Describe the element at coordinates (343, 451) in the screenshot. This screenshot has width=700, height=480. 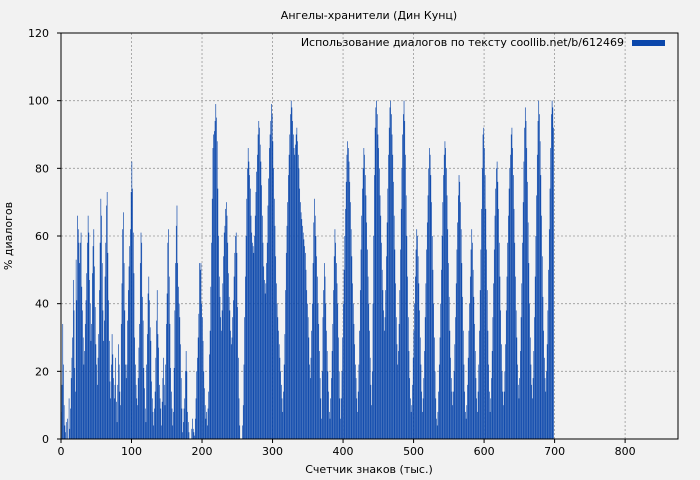
I see `x-tick-label: 400` at that location.